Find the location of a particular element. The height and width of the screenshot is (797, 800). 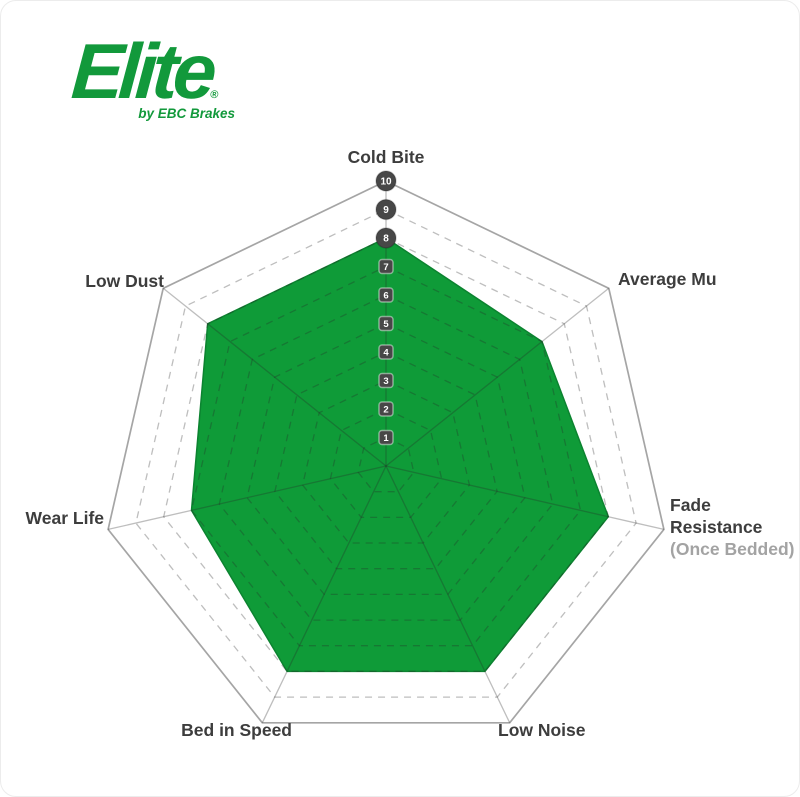

axis-label-average-mu: Average Mu is located at coordinates (667, 279).